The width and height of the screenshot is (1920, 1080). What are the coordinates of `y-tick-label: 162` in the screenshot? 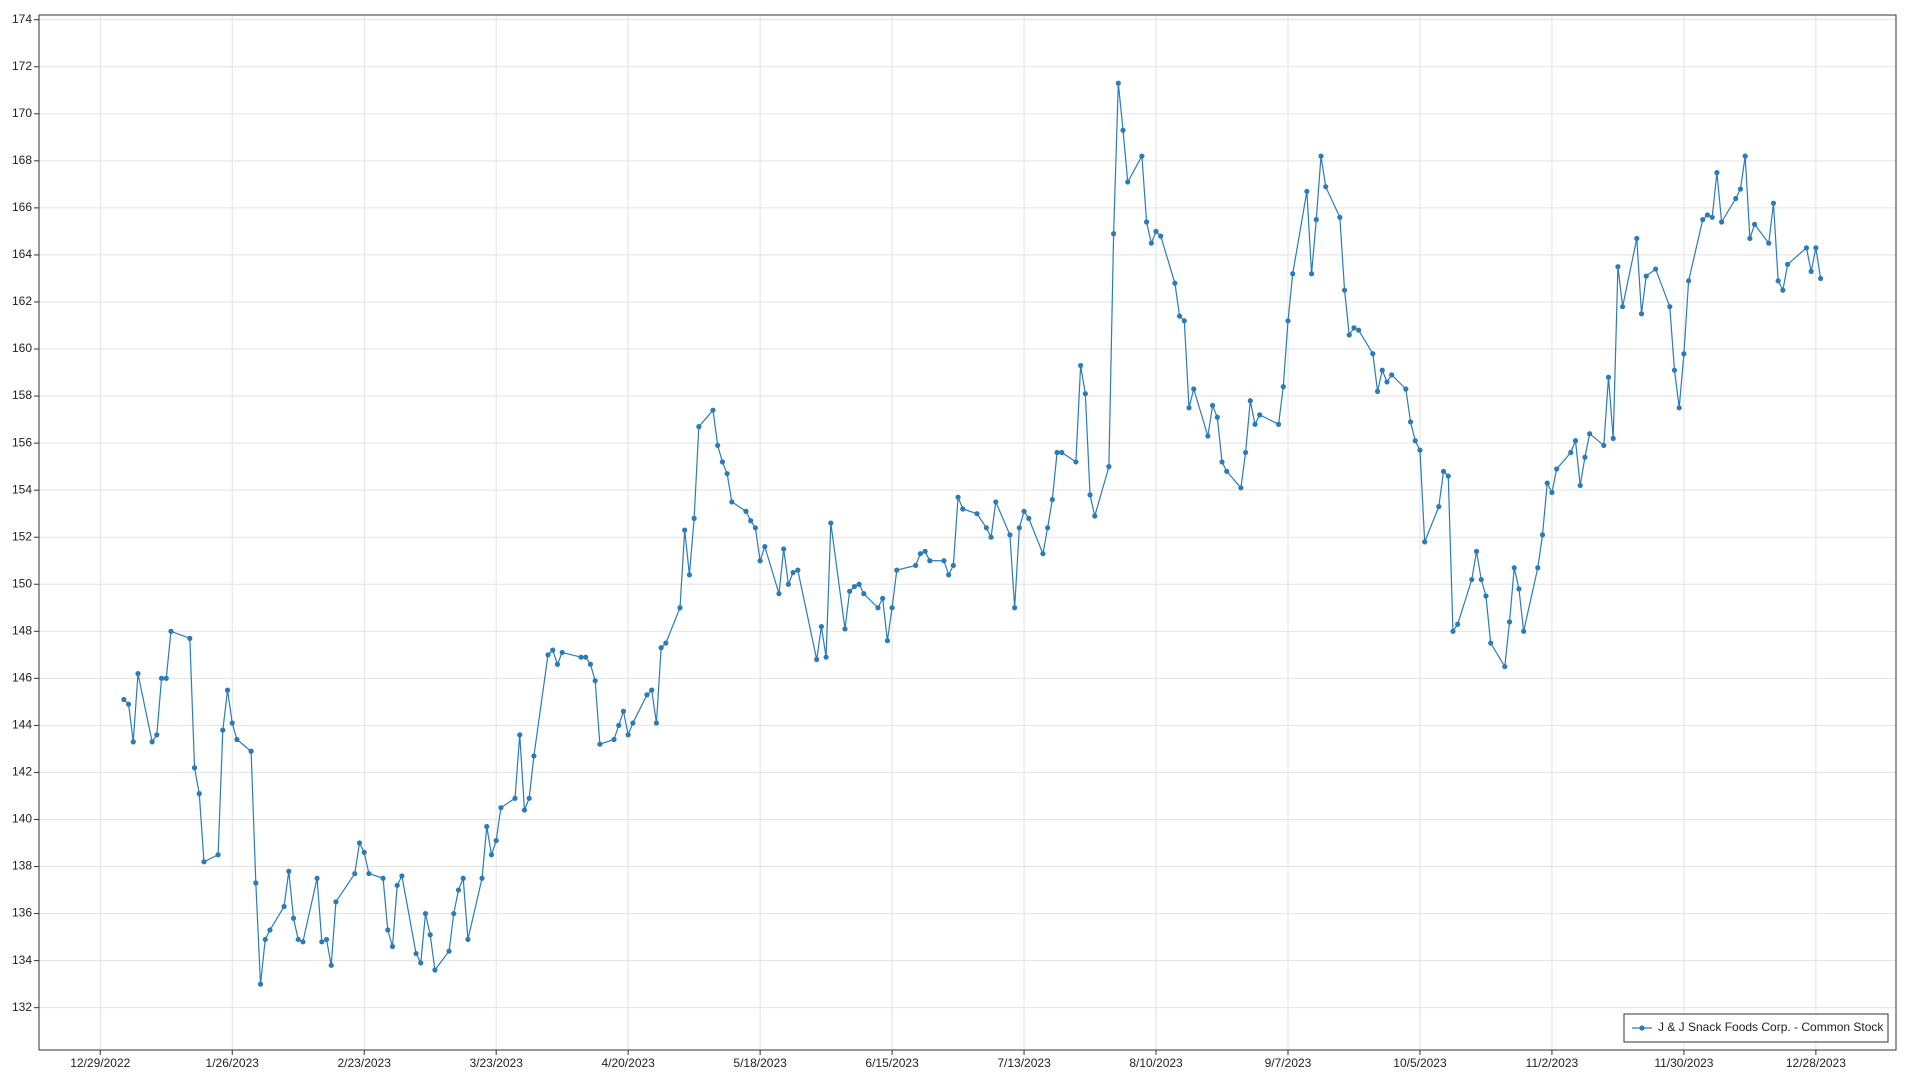 It's located at (22, 301).